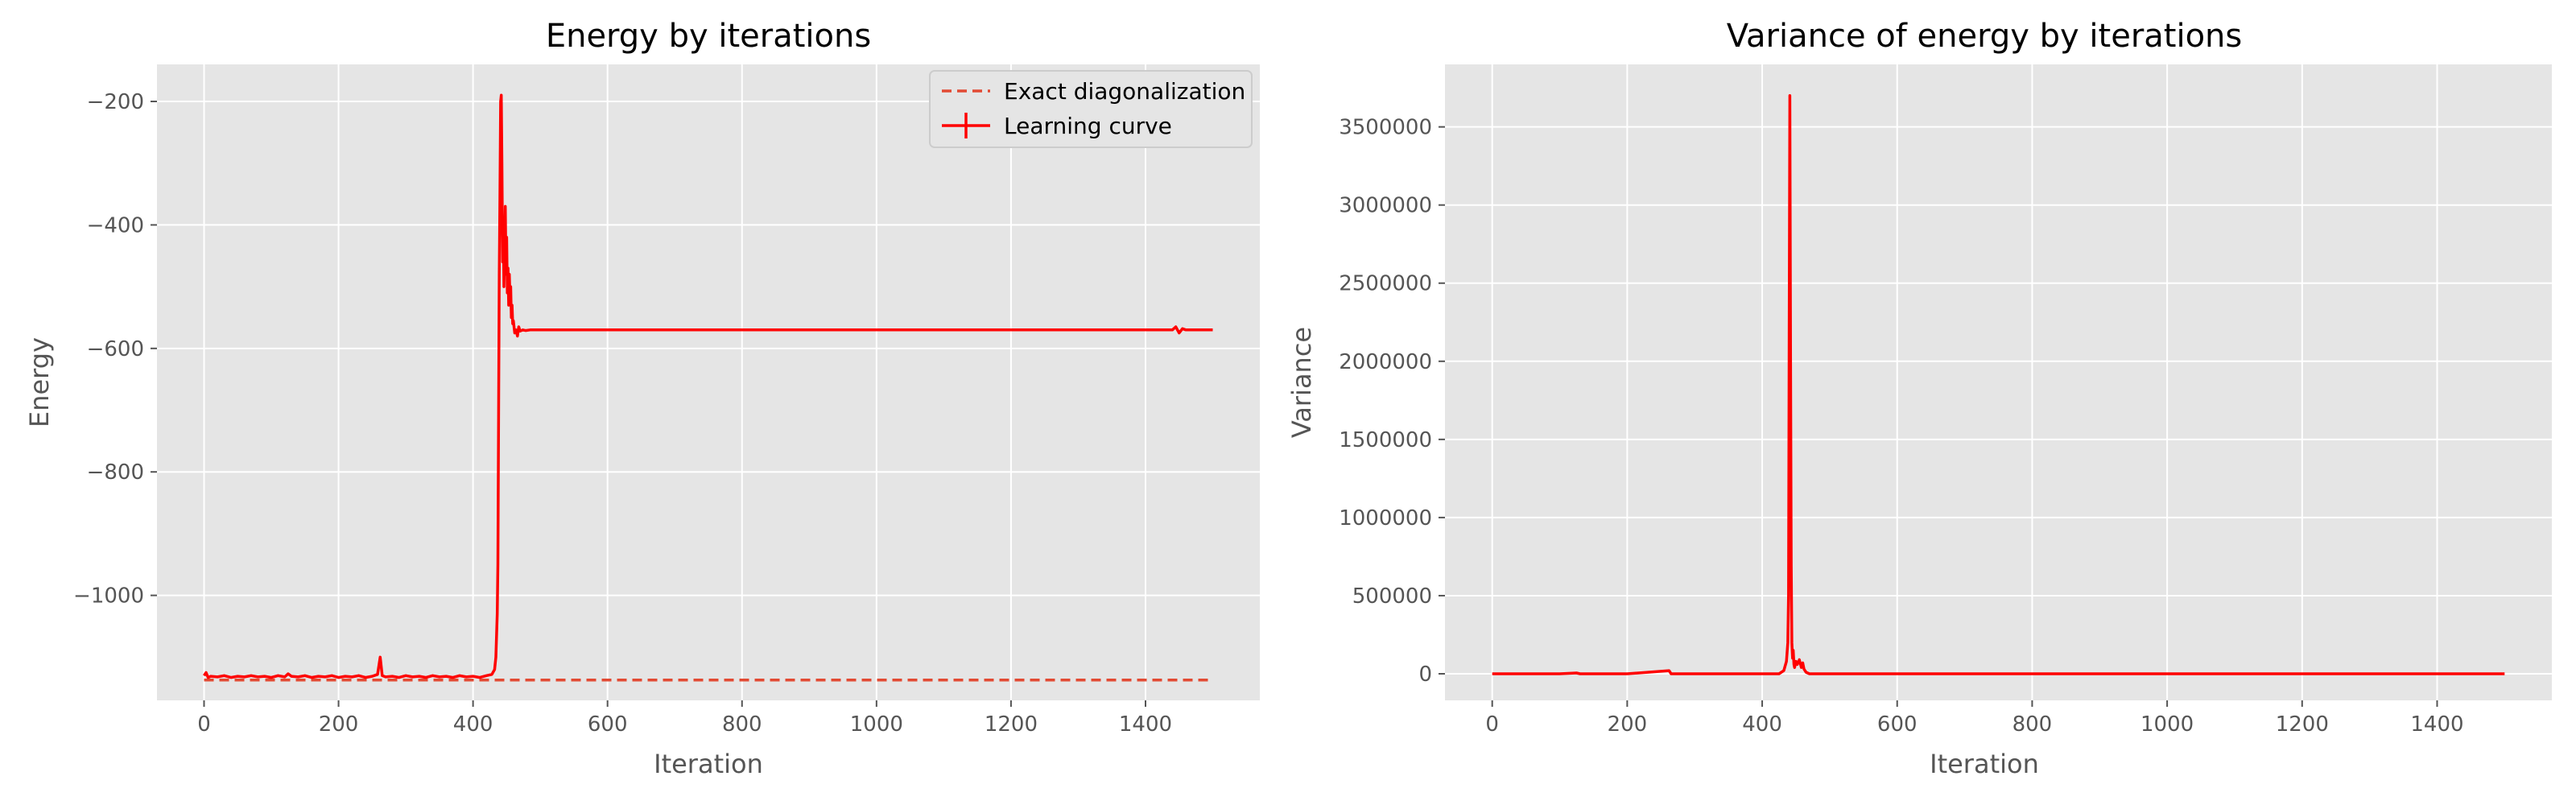  I want to click on variance-y-tick-label: 500000, so click(1392, 596).